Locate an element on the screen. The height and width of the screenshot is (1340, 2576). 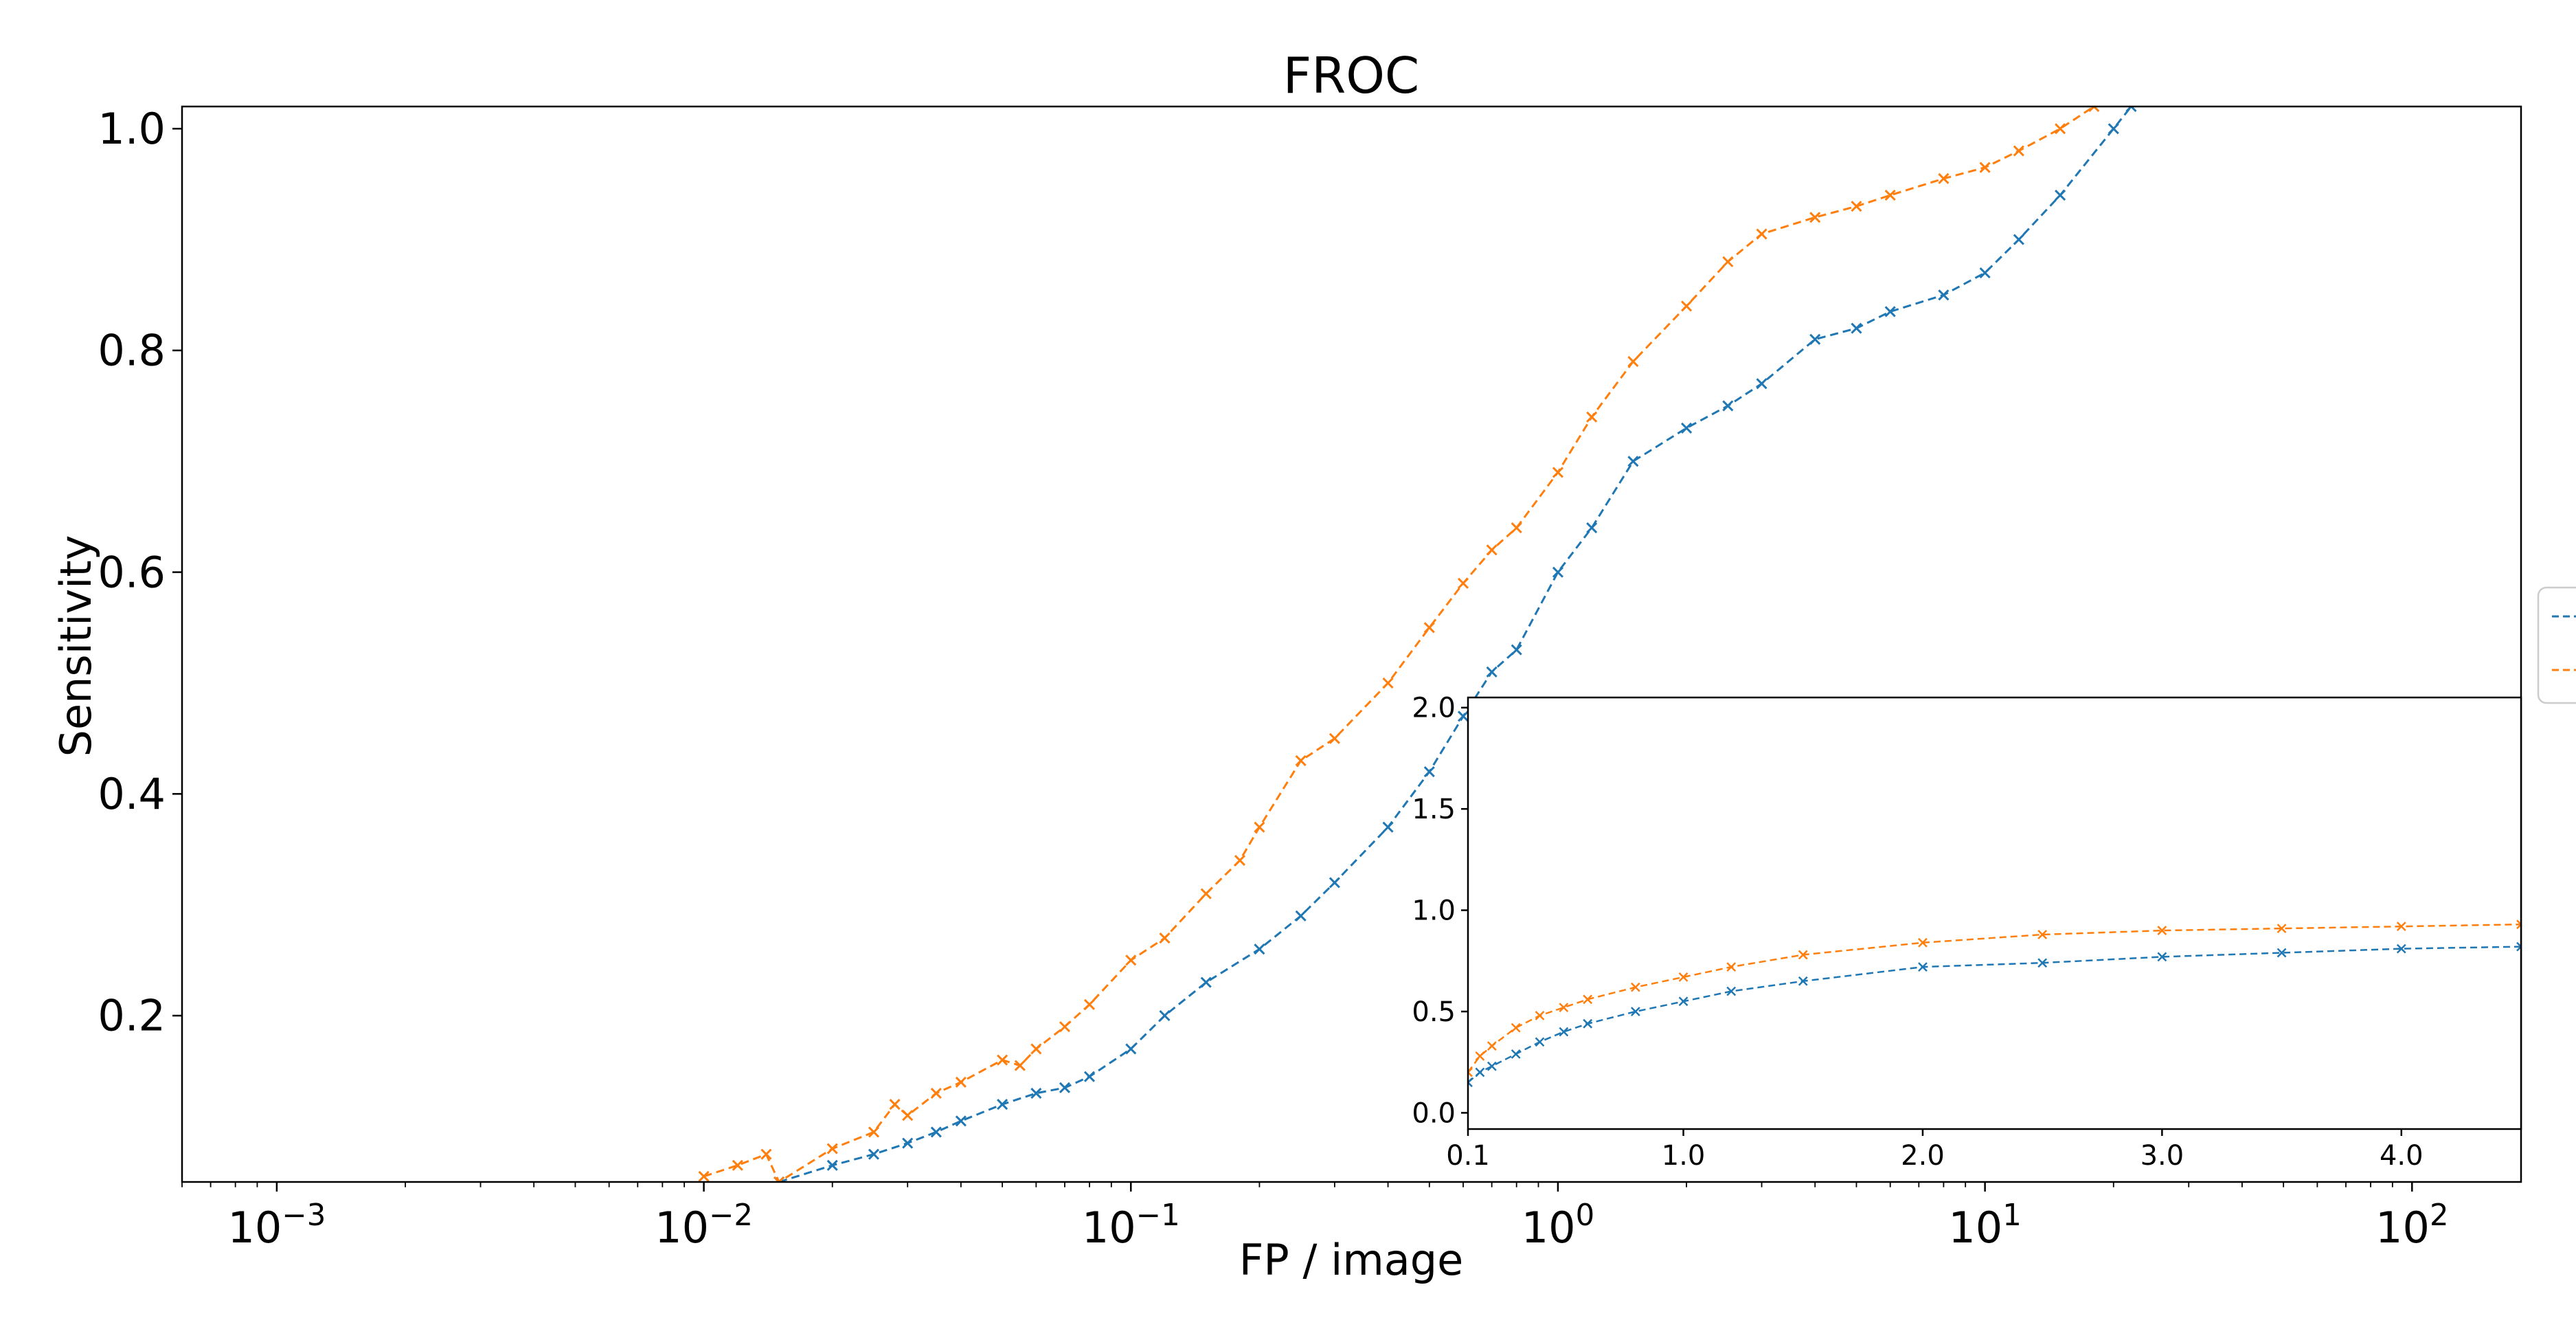
x-axis-label: FP / image is located at coordinates (1351, 1260).